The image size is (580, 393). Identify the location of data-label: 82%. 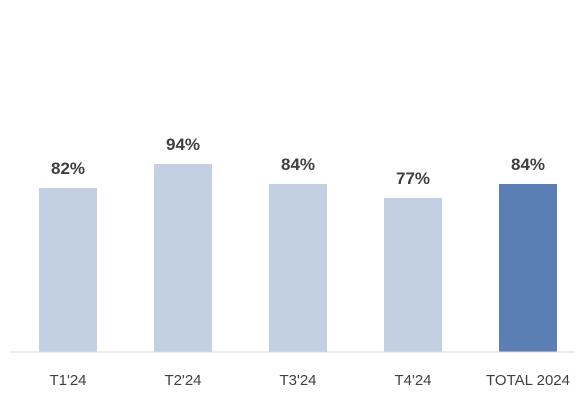
(68, 168).